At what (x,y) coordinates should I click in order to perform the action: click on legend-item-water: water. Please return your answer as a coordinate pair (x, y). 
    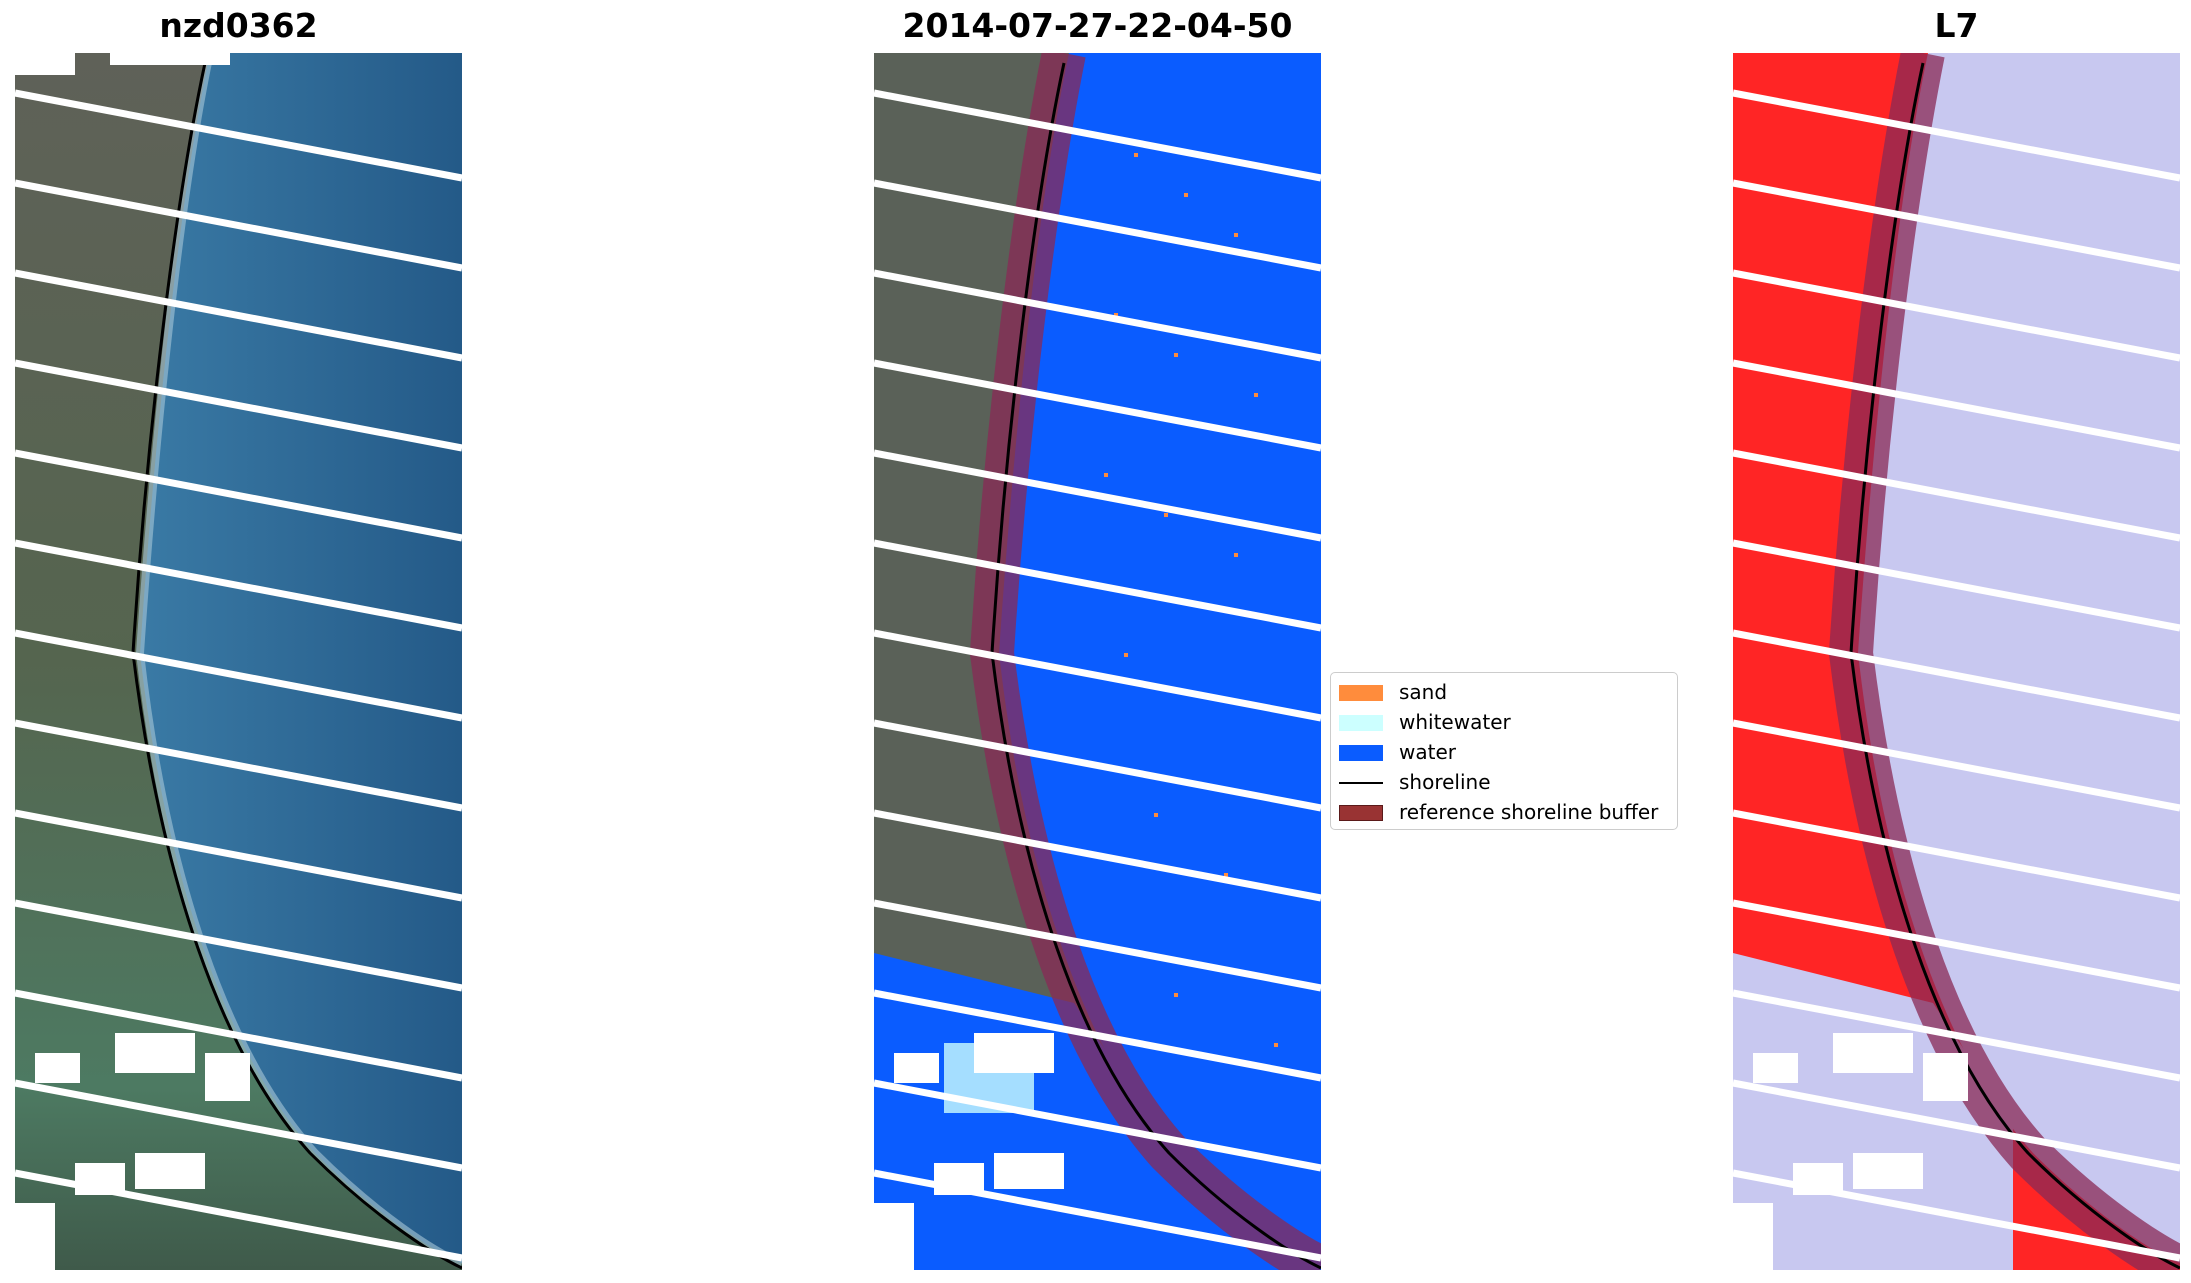
    Looking at the image, I should click on (1504, 752).